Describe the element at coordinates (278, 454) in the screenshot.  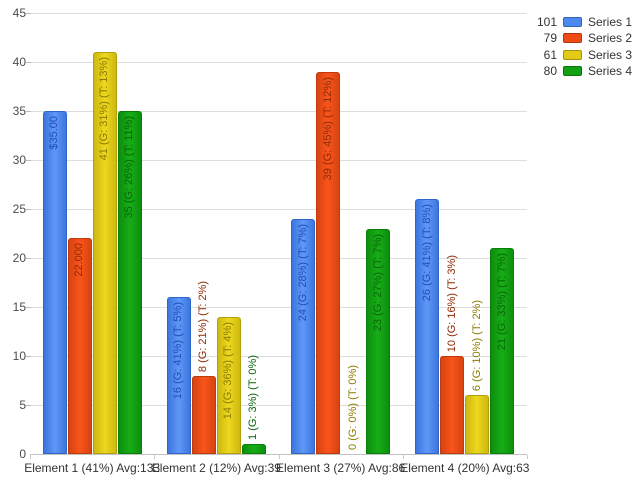
I see `x-axis-line` at that location.